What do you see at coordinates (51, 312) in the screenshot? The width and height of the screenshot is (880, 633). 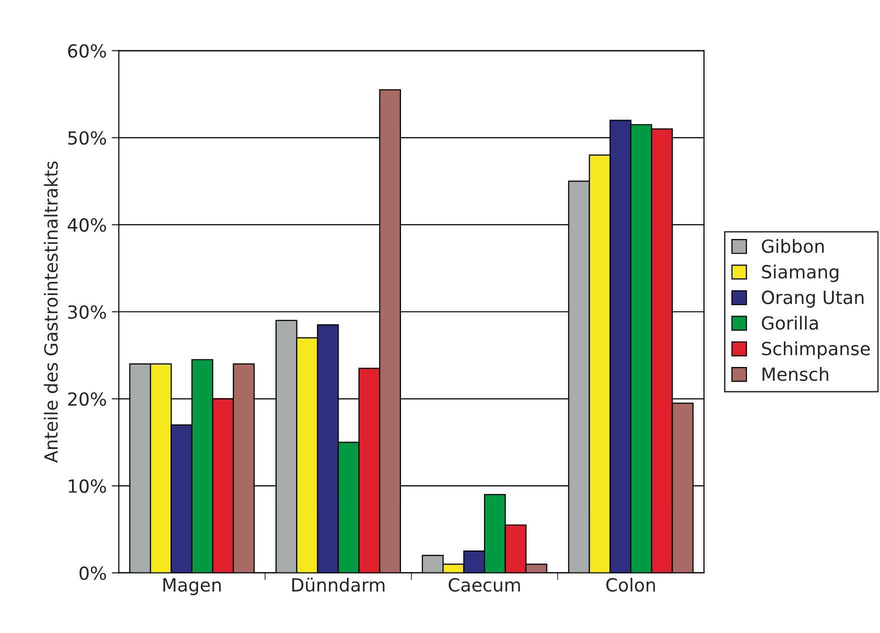 I see `y-axis-title: Anteile des Gastrointestinaltrakts` at bounding box center [51, 312].